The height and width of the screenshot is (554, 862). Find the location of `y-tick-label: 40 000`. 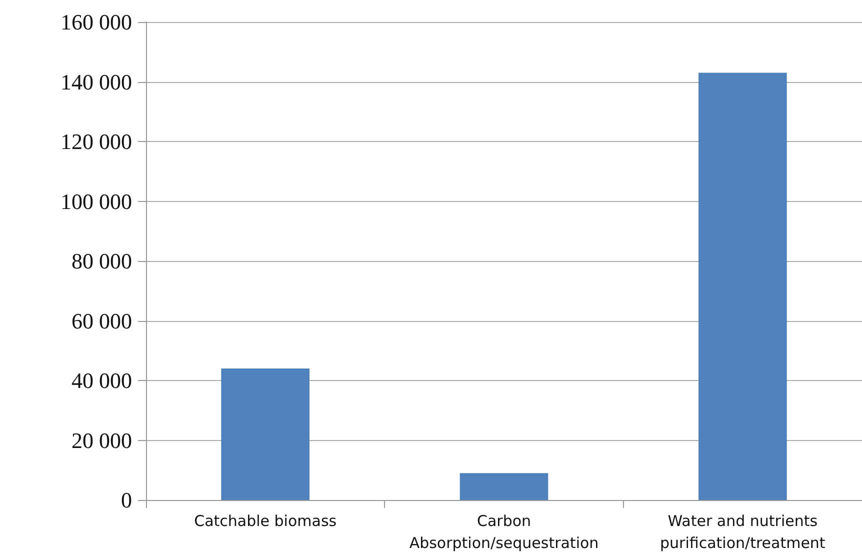

y-tick-label: 40 000 is located at coordinates (102, 380).